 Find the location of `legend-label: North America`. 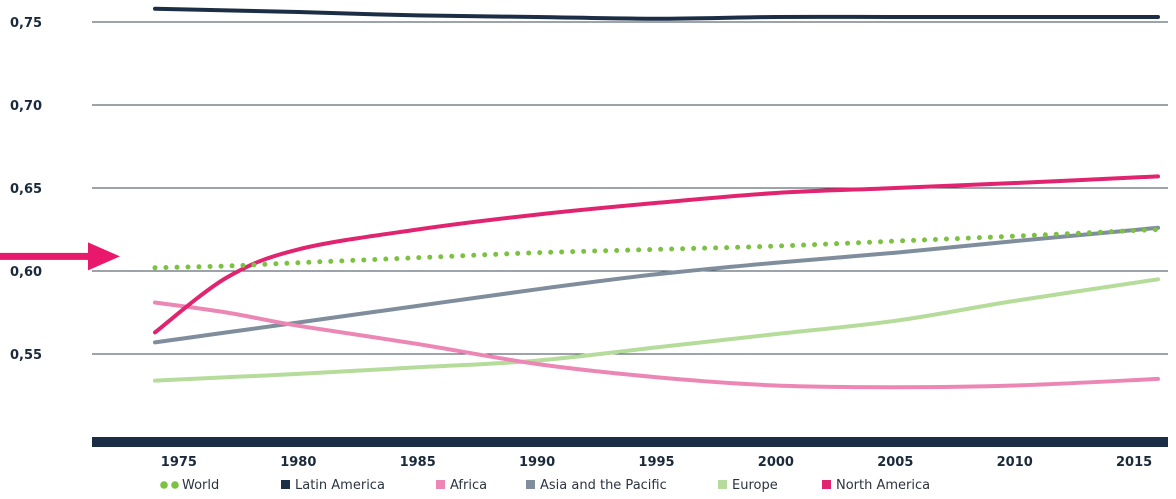

legend-label: North America is located at coordinates (883, 485).